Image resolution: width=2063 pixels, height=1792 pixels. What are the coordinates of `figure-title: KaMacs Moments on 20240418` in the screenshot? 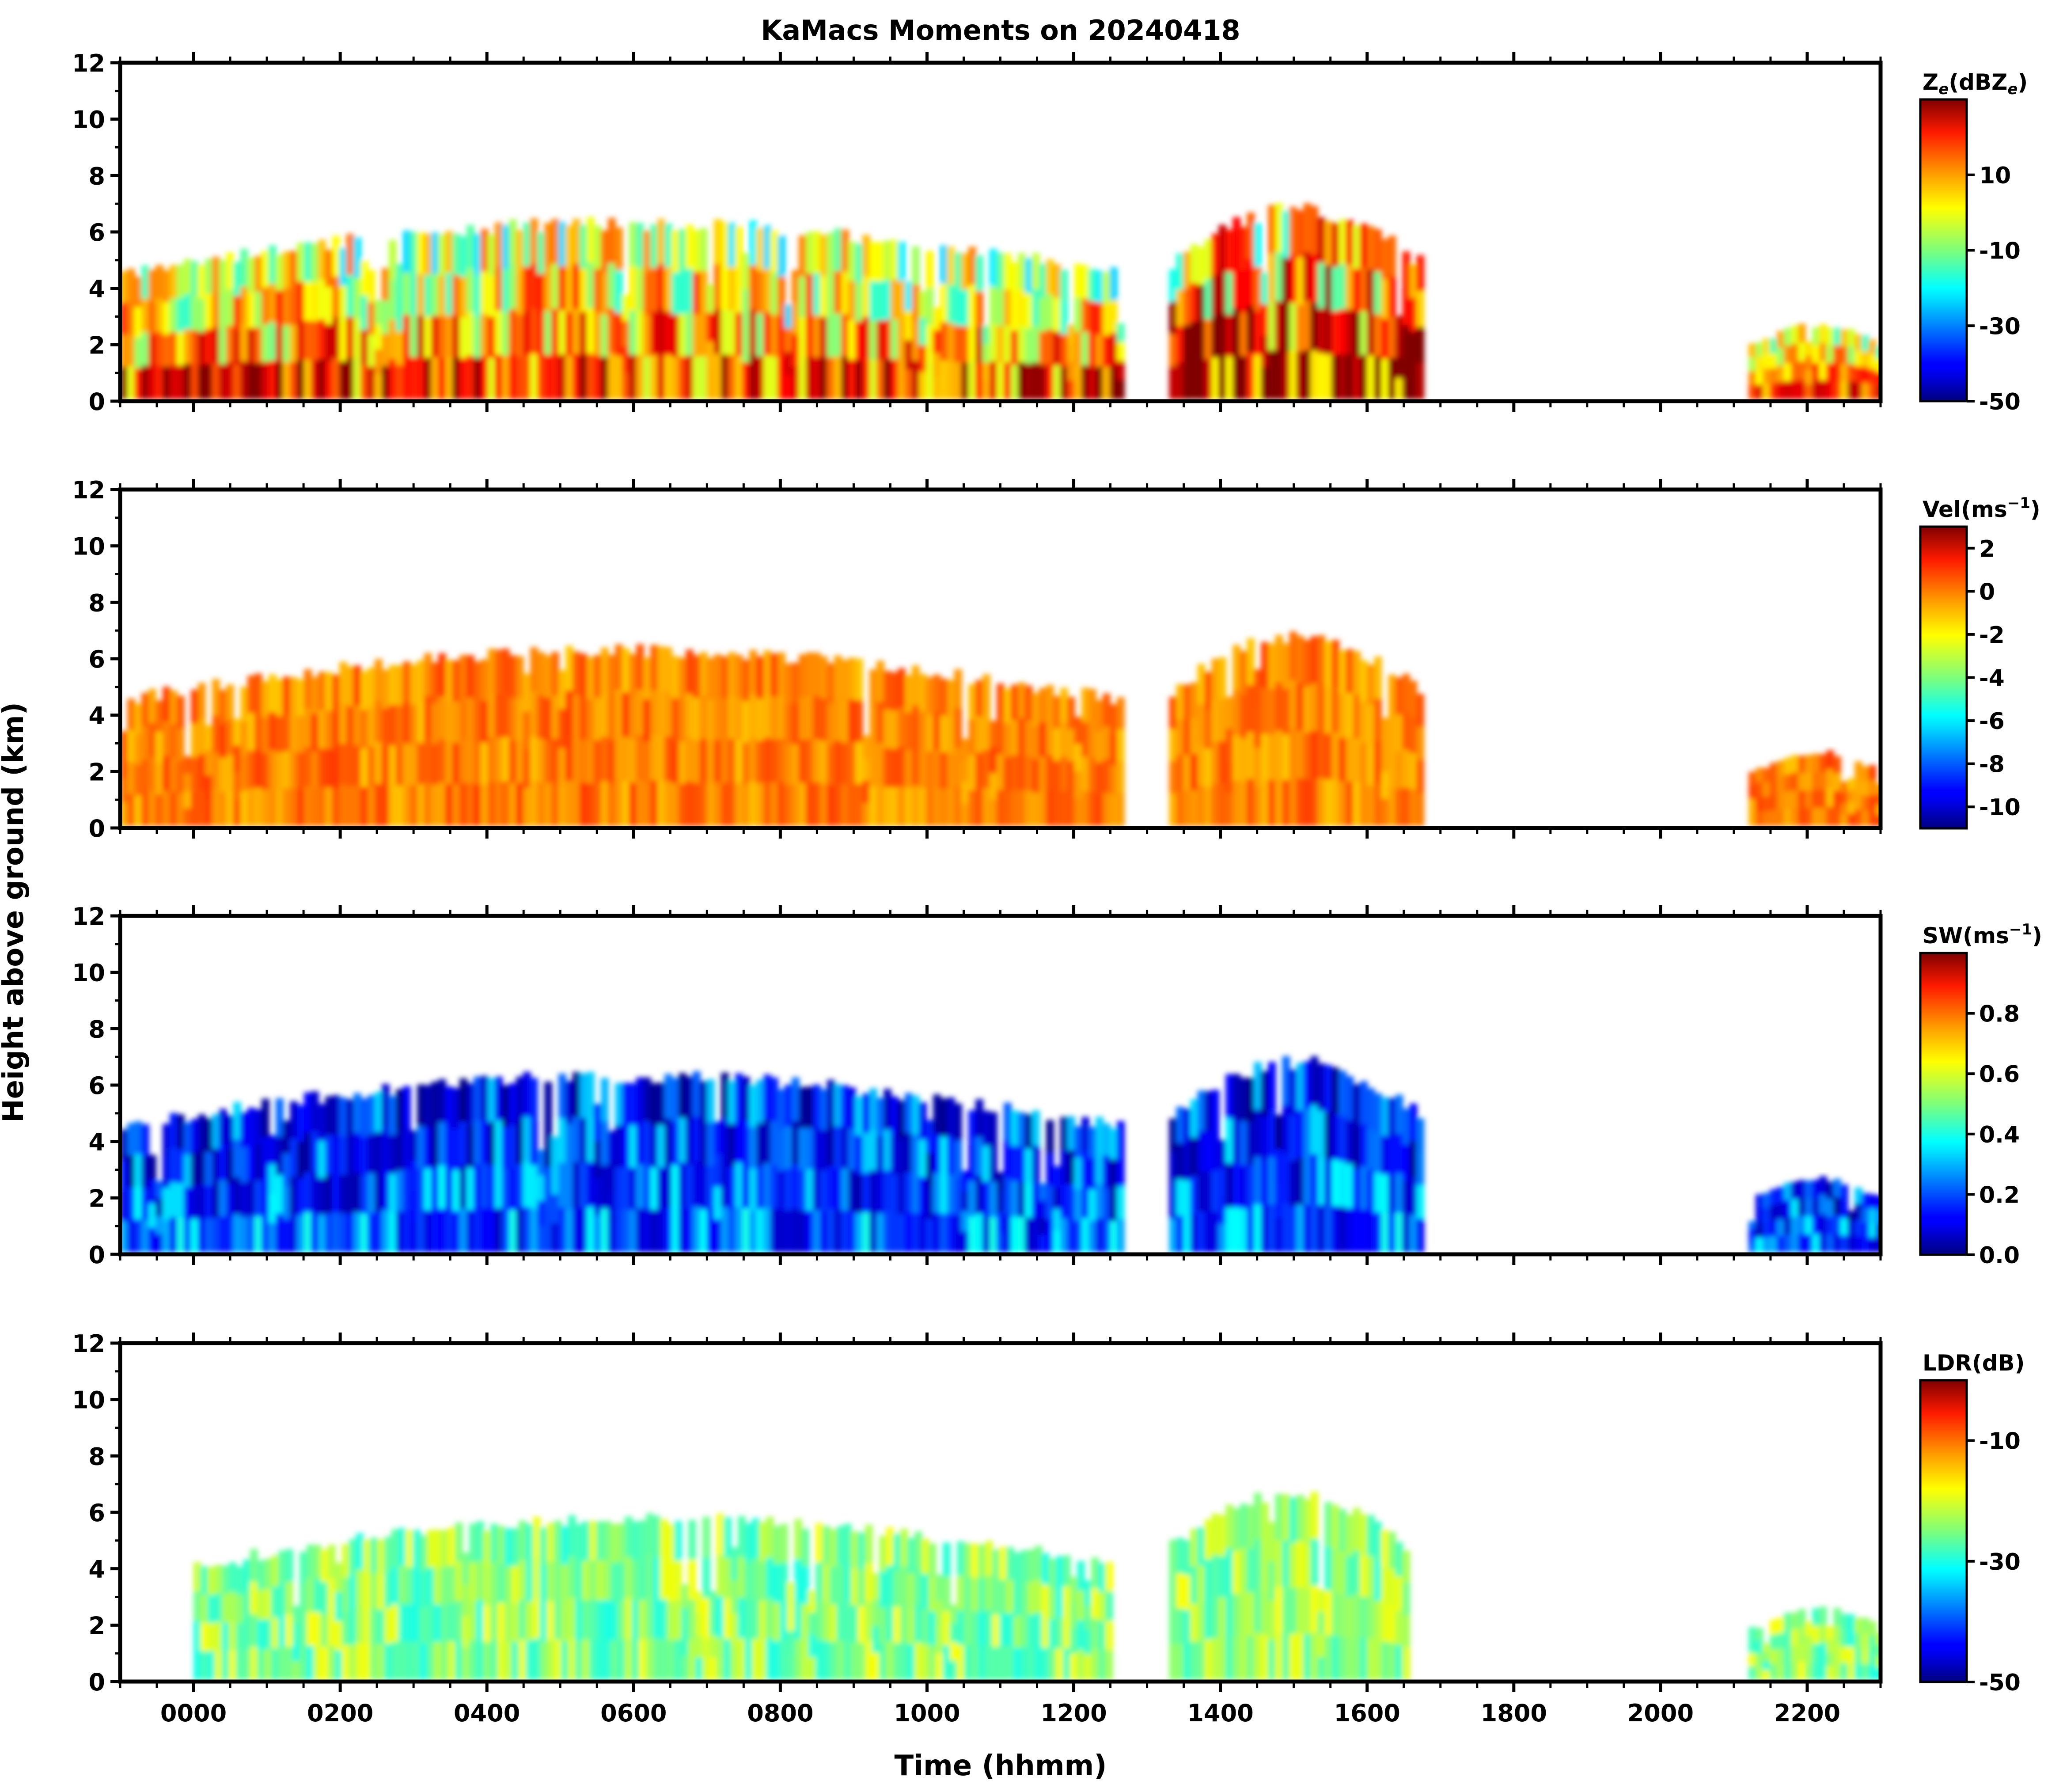 It's located at (1001, 30).